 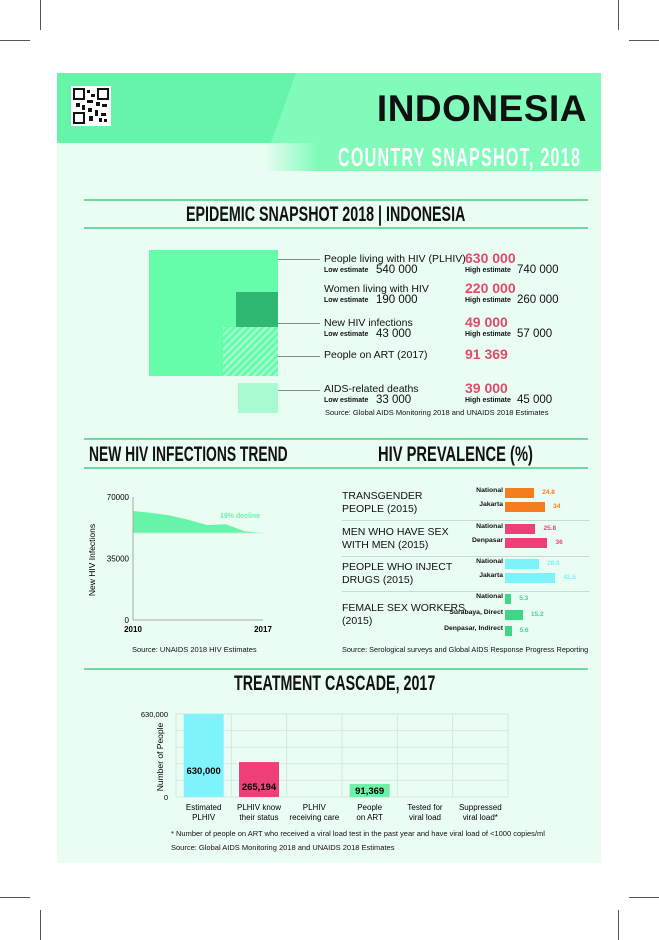 What do you see at coordinates (326, 214) in the screenshot?
I see `epidemic-title: EPIDEMIC SNAPSHOT 2018 | INDONESIA` at bounding box center [326, 214].